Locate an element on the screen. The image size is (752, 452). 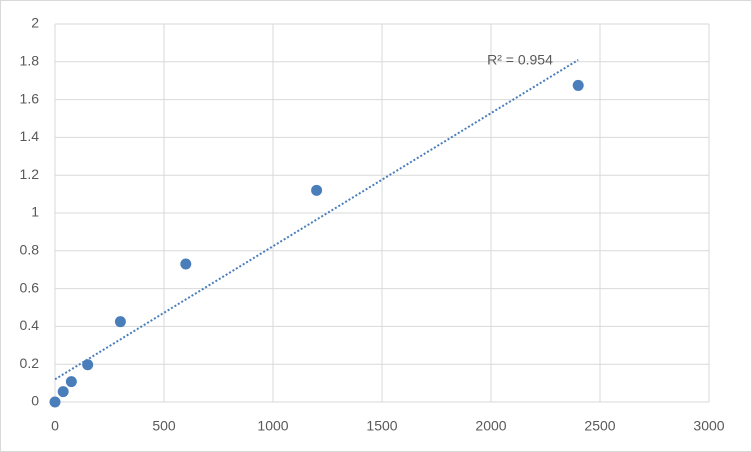
x-tick-label: 2000 is located at coordinates (490, 426).